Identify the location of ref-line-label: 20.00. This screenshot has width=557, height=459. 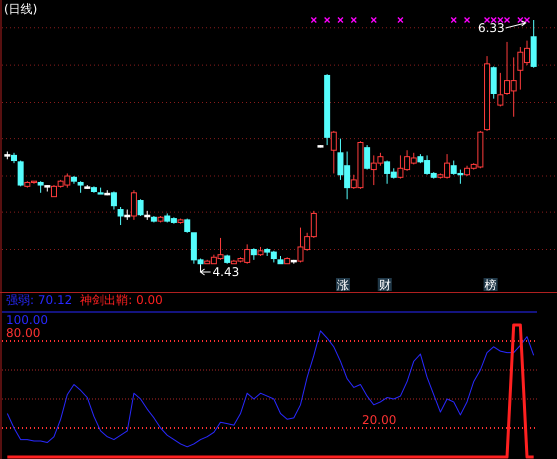
(379, 420).